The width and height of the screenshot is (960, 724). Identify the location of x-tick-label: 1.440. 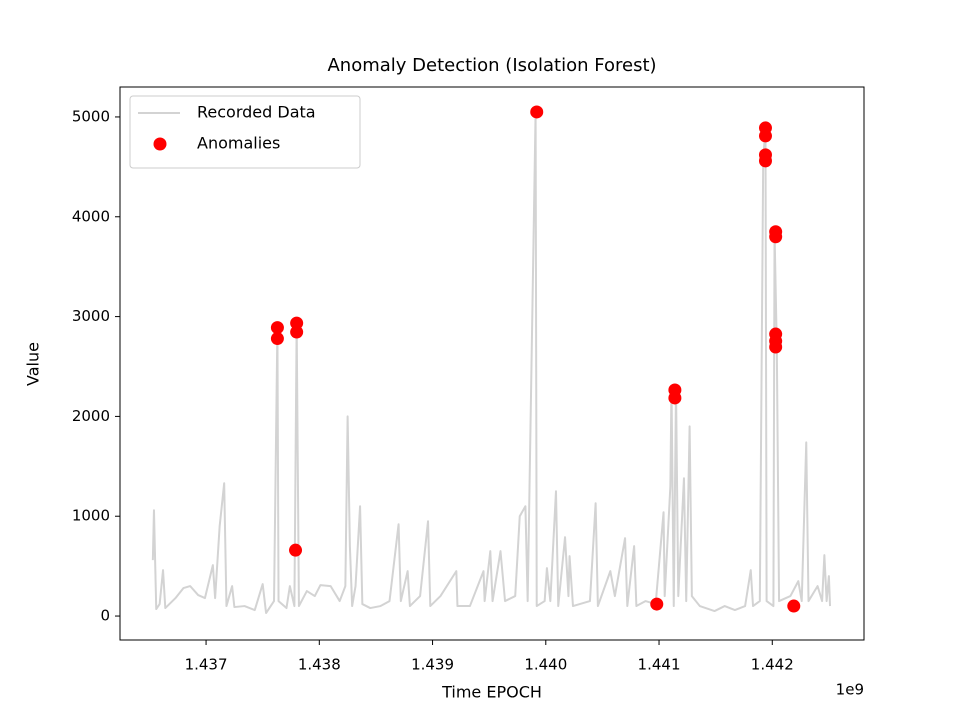
(545, 665).